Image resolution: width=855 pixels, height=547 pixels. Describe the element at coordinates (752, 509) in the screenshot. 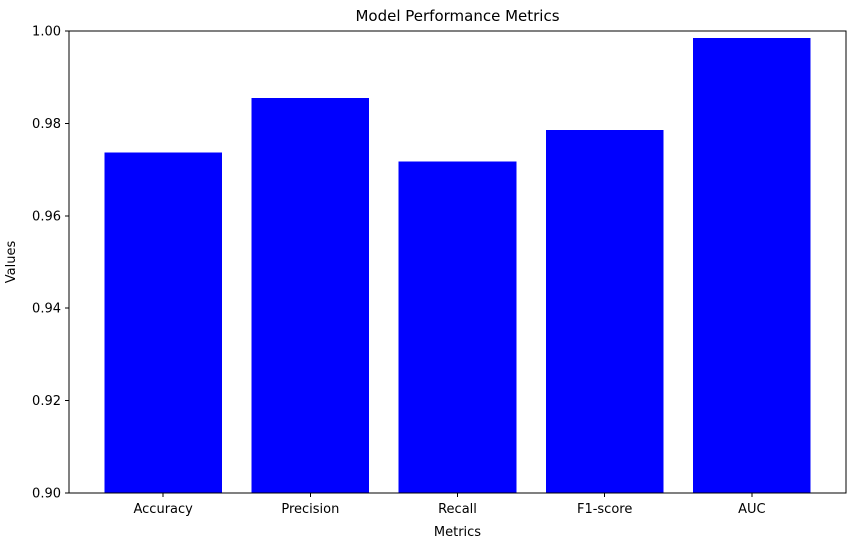

I see `x-tick-label: AUC` at that location.